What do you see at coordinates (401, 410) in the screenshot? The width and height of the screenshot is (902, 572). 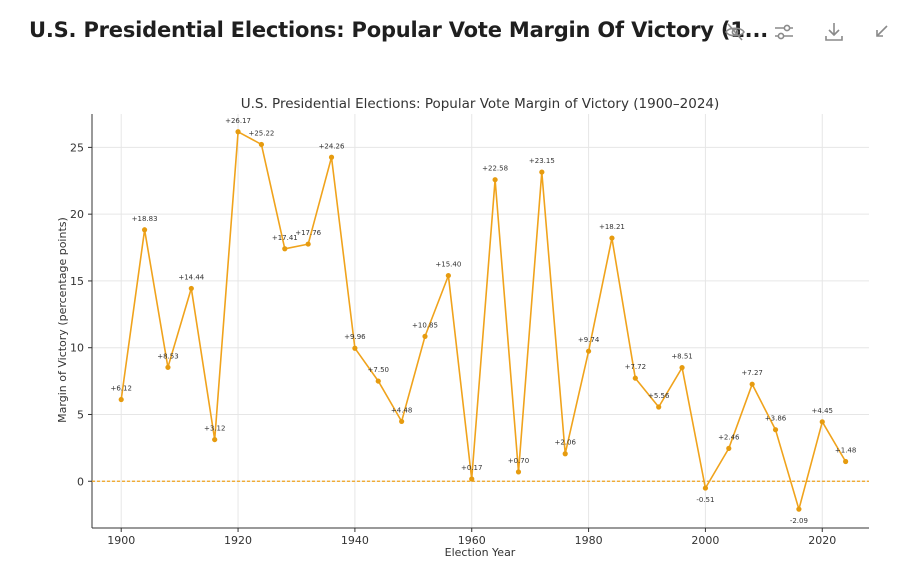 I see `data-label: +4.48` at bounding box center [401, 410].